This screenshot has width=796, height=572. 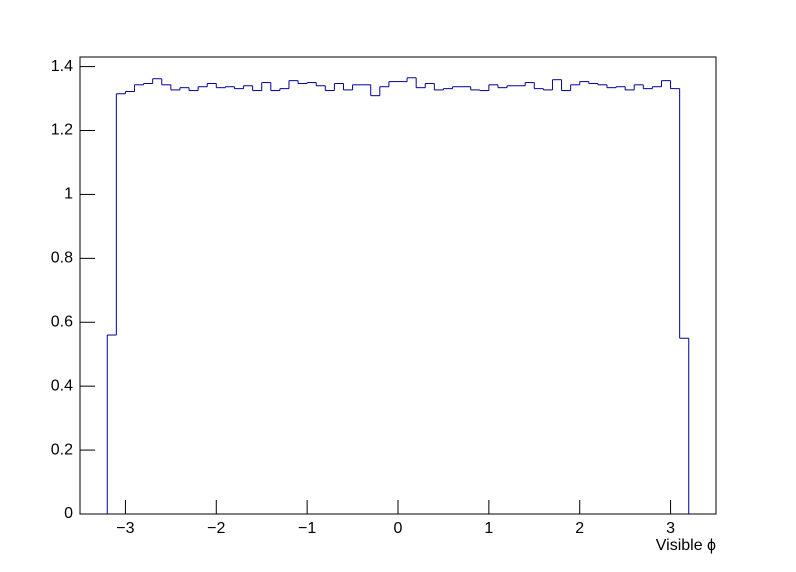 What do you see at coordinates (68, 194) in the screenshot?
I see `y-tick-label: 1` at bounding box center [68, 194].